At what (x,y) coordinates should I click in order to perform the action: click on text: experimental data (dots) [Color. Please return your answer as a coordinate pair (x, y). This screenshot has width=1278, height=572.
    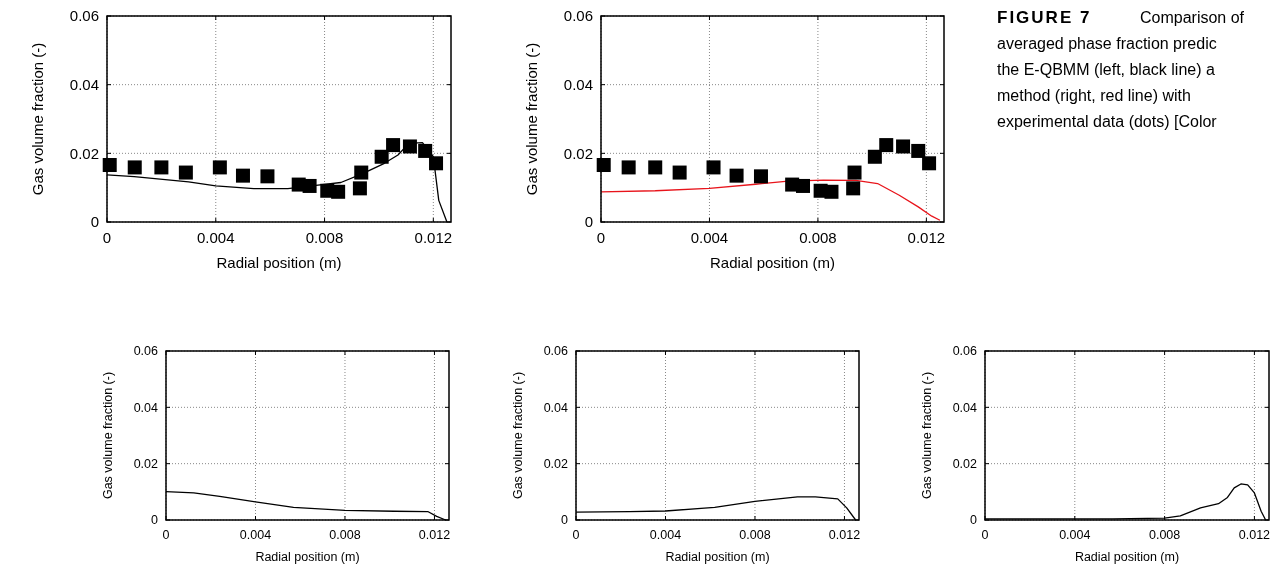
    Looking at the image, I should click on (1107, 121).